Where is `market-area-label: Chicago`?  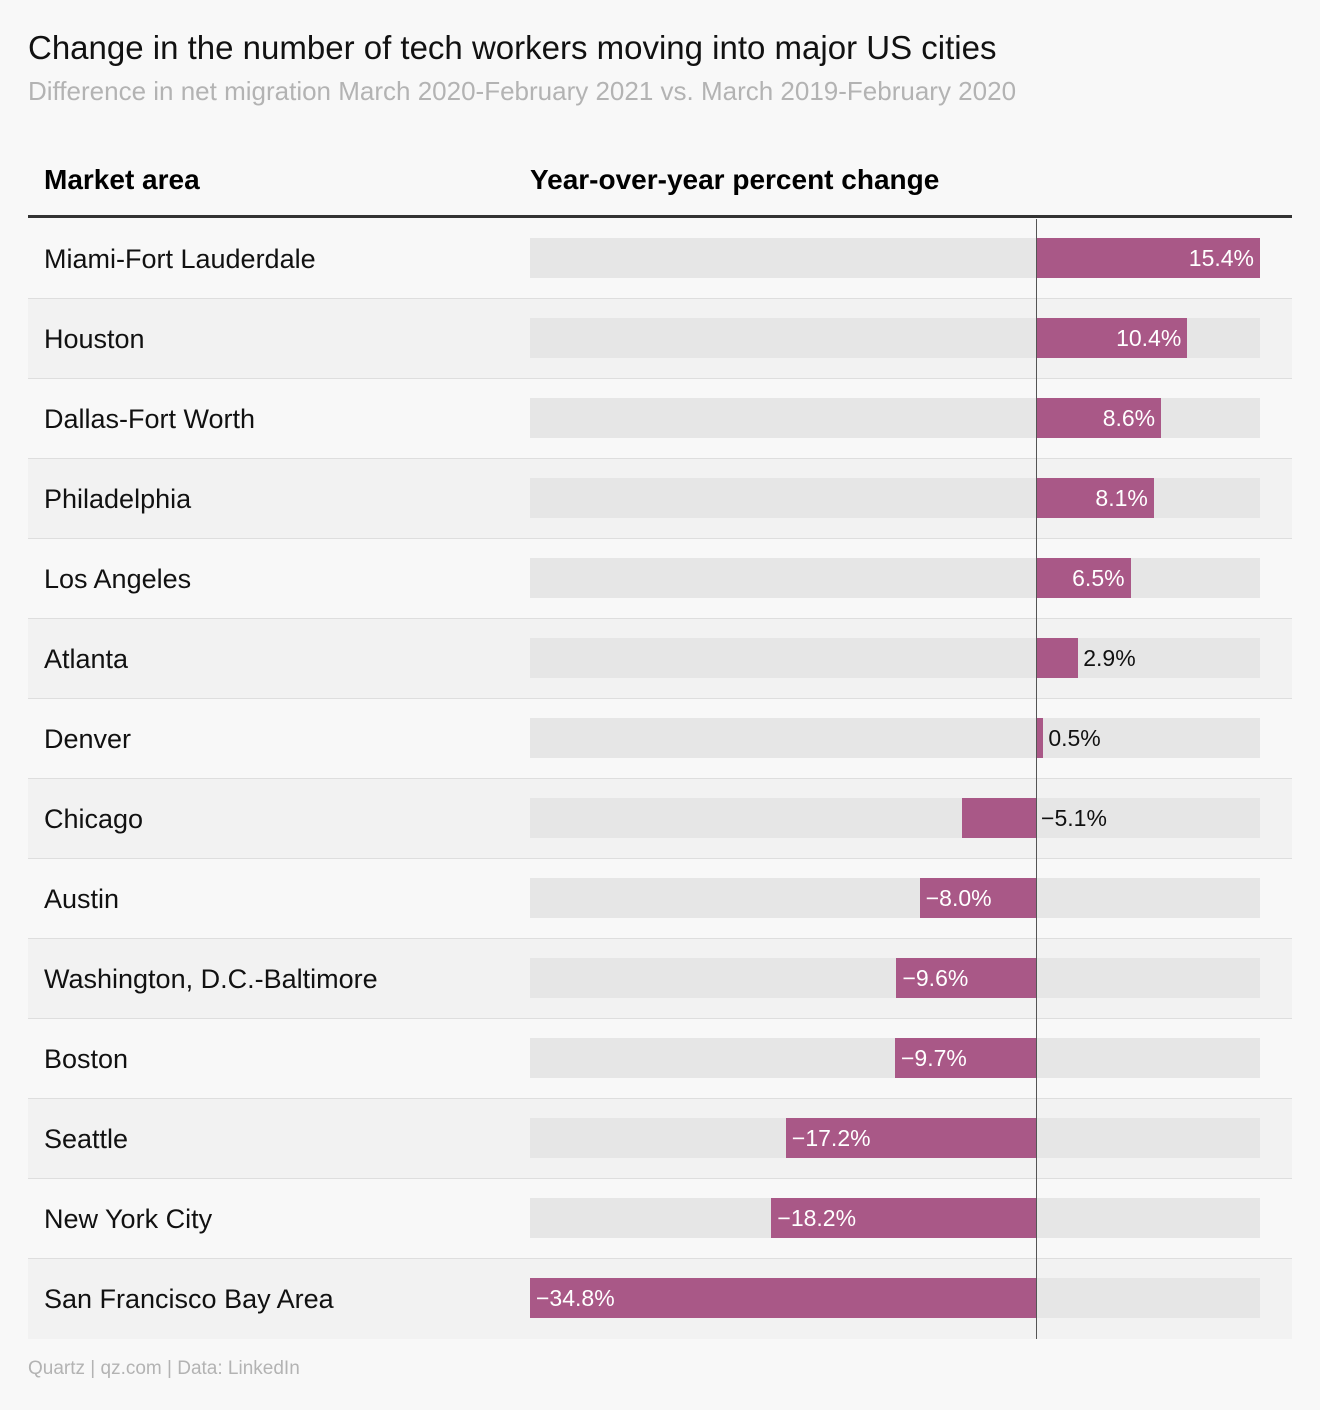
market-area-label: Chicago is located at coordinates (94, 819).